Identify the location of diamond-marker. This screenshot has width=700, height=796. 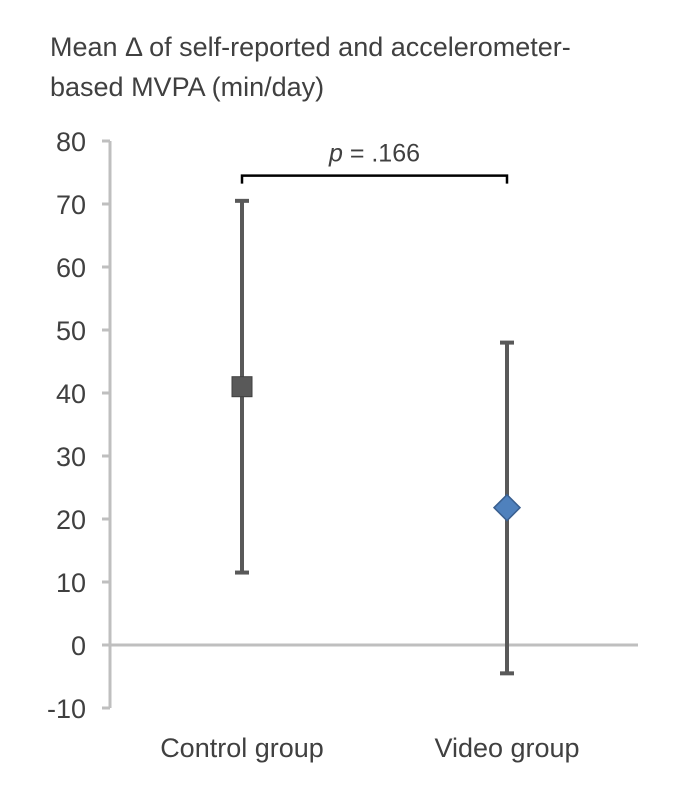
(507, 507).